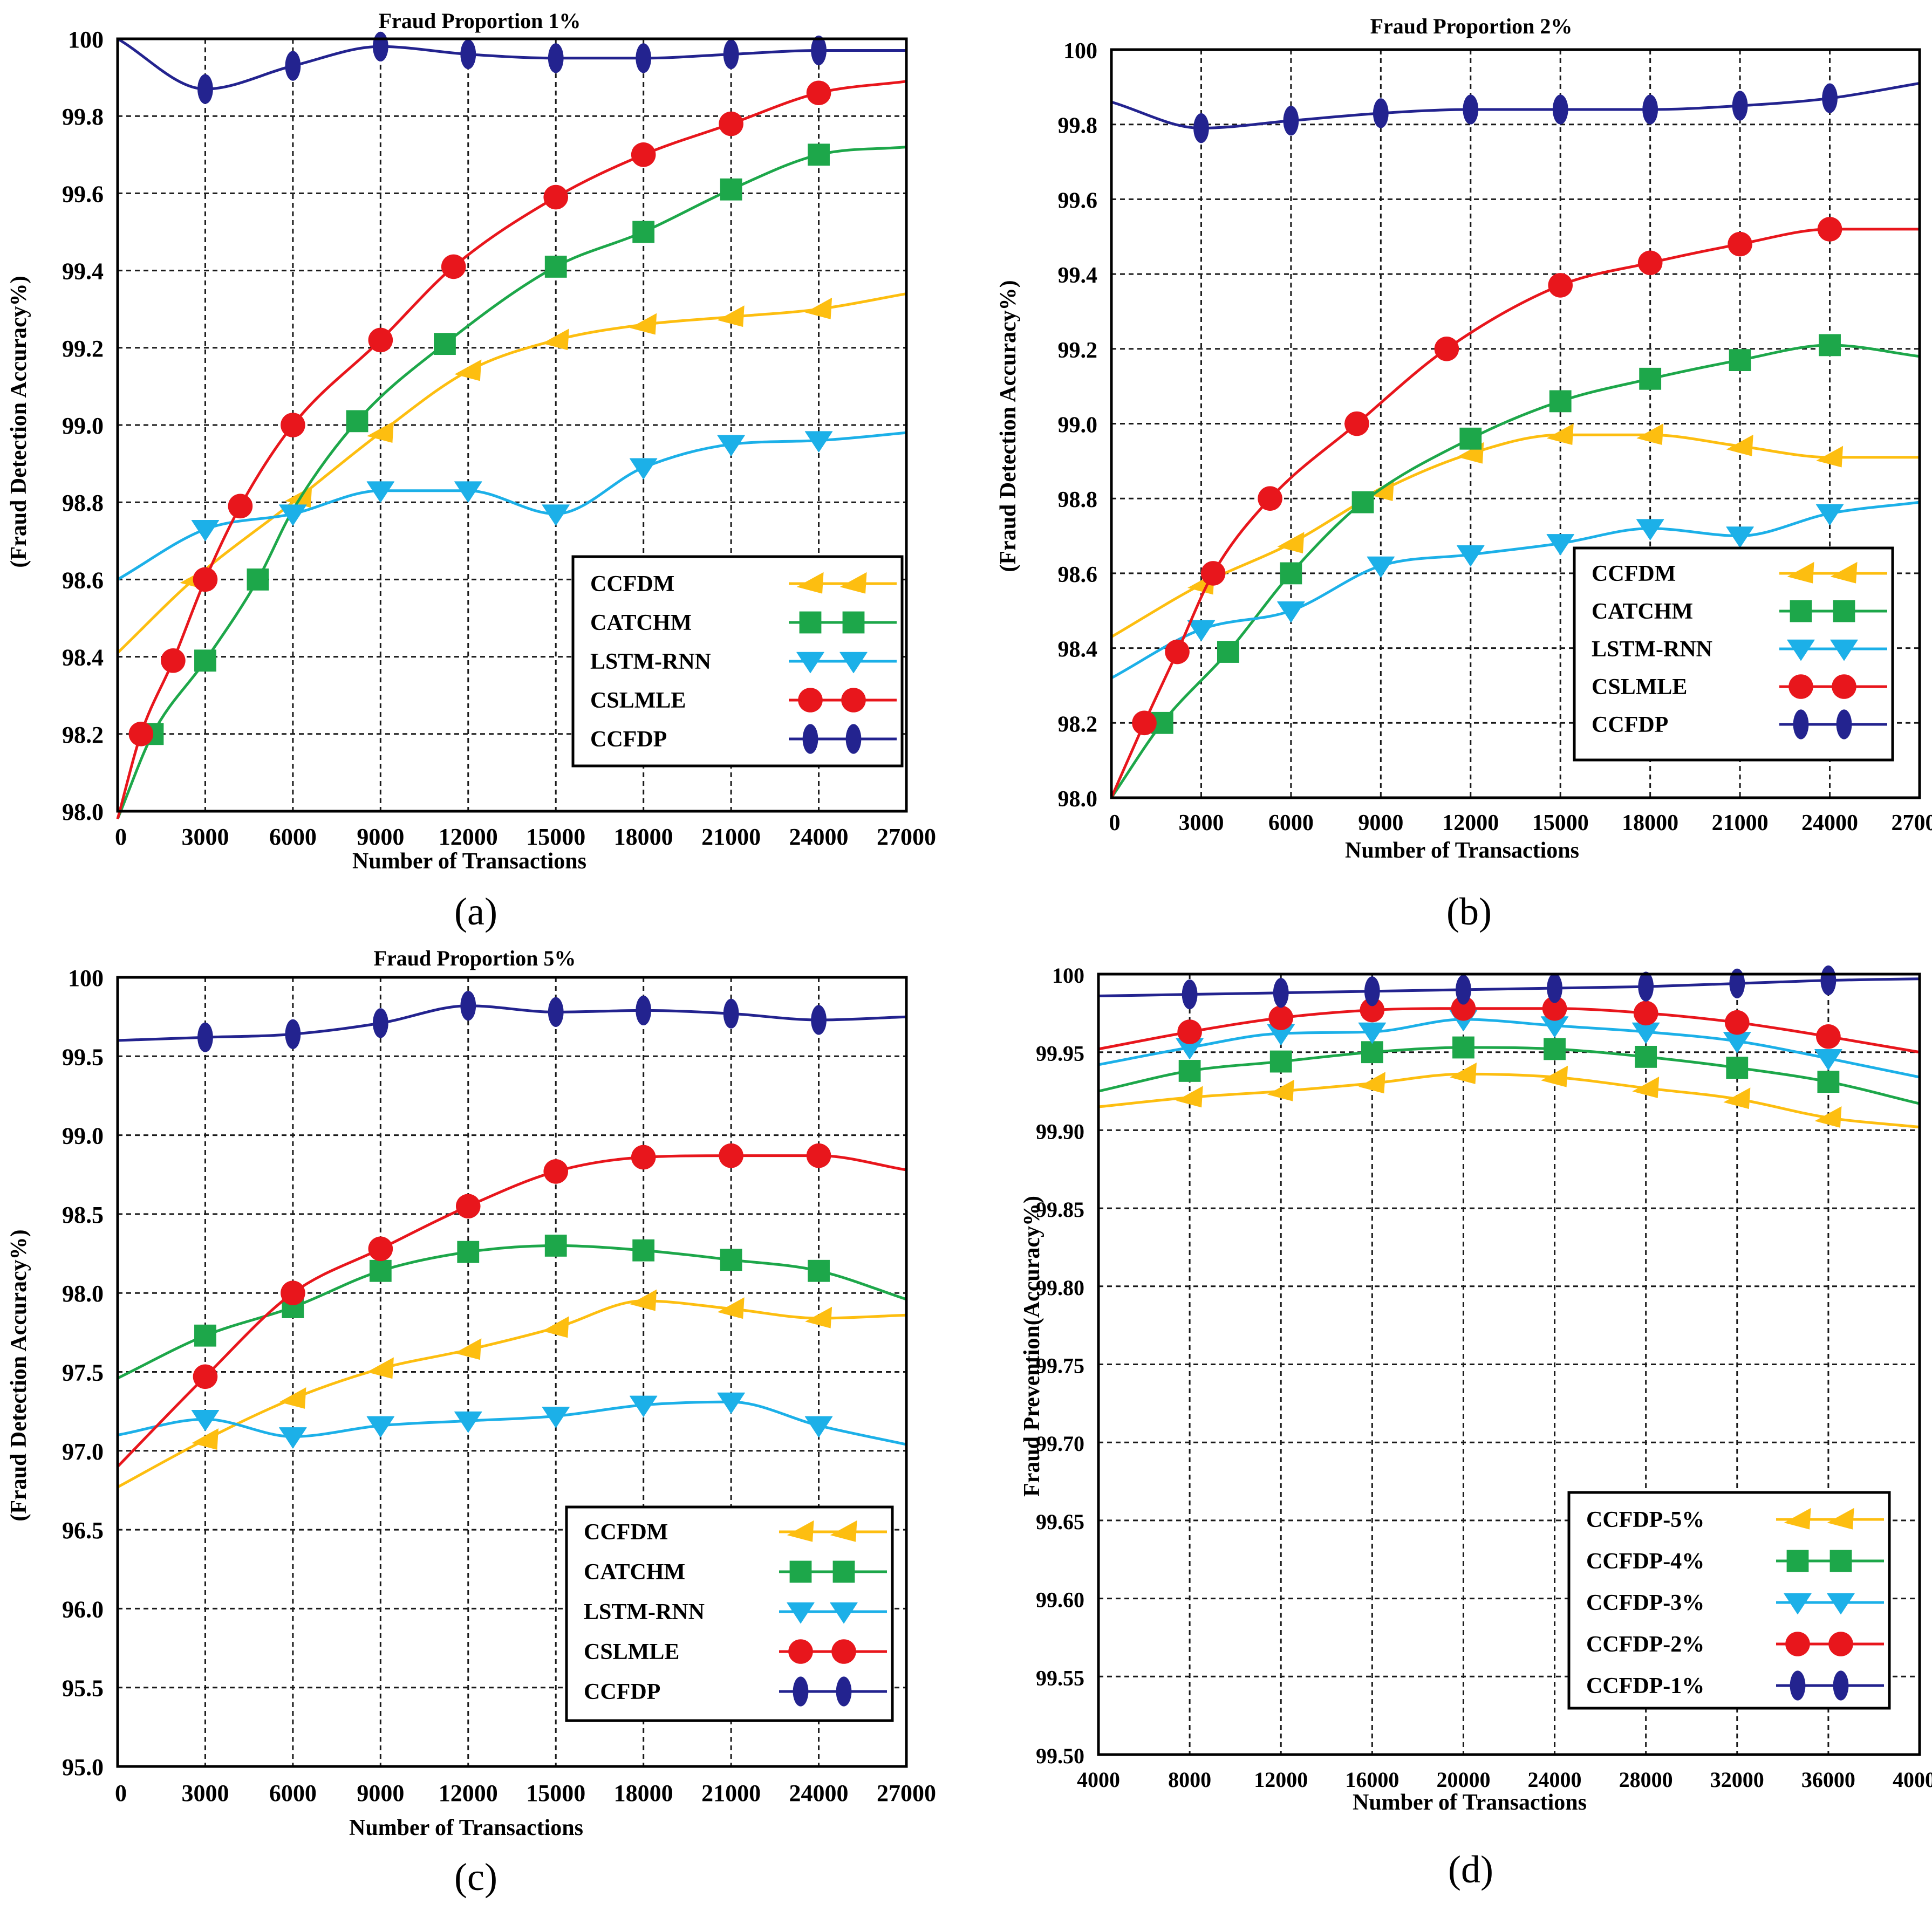  I want to click on legend: CCFDM CATCHM LSTM-RNN CSLMLE CCFDP, so click(729, 1613).